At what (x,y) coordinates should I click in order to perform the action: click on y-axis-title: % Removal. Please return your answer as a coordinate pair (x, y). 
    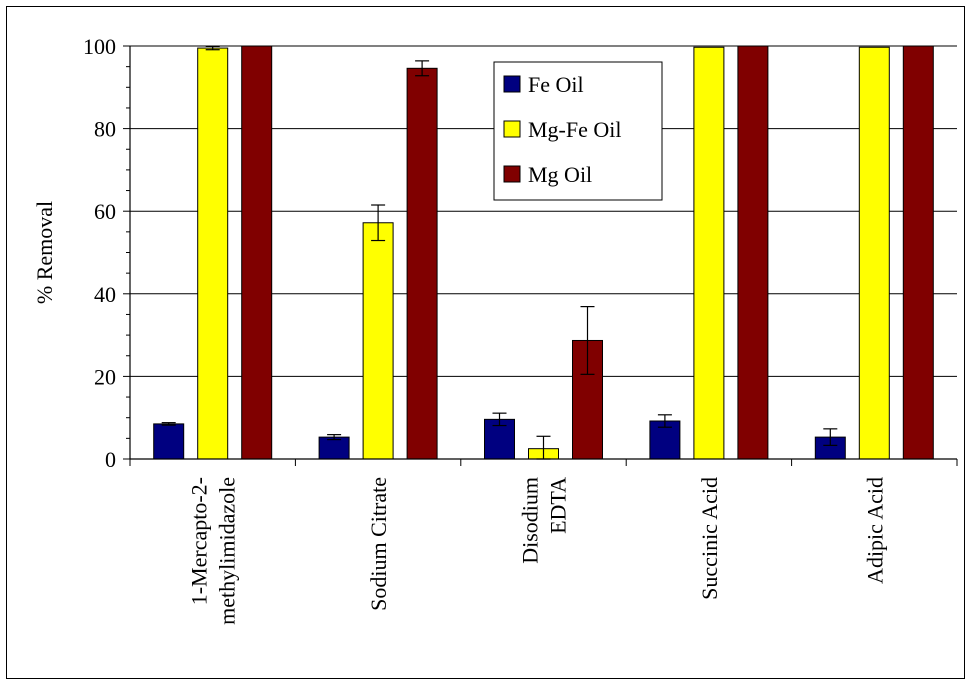
    Looking at the image, I should click on (44, 252).